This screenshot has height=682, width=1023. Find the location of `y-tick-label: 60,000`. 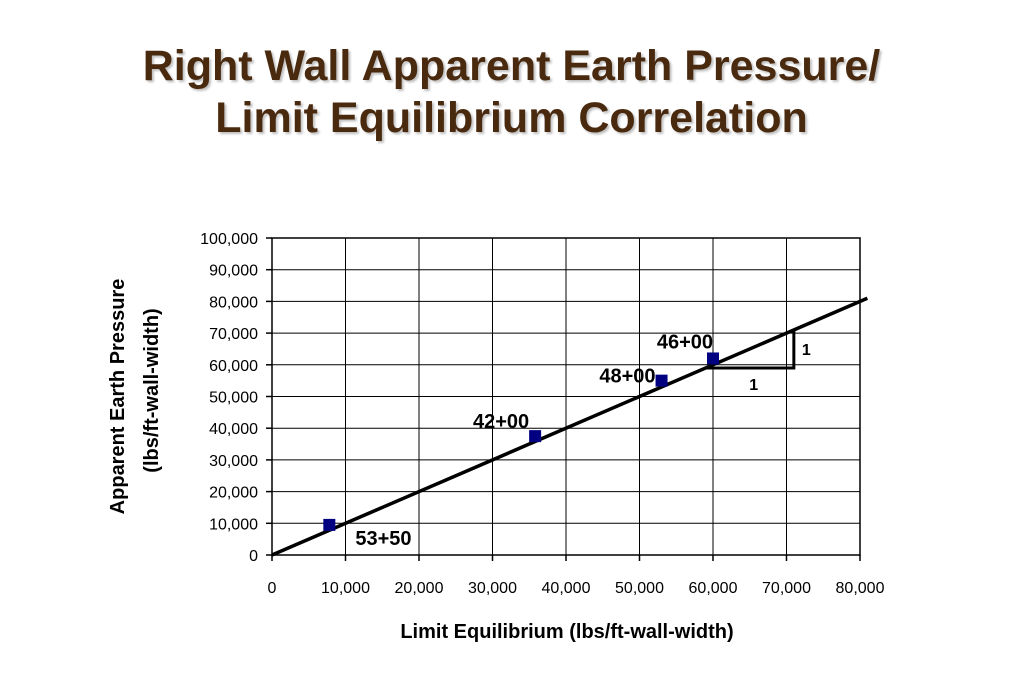

y-tick-label: 60,000 is located at coordinates (233, 366).